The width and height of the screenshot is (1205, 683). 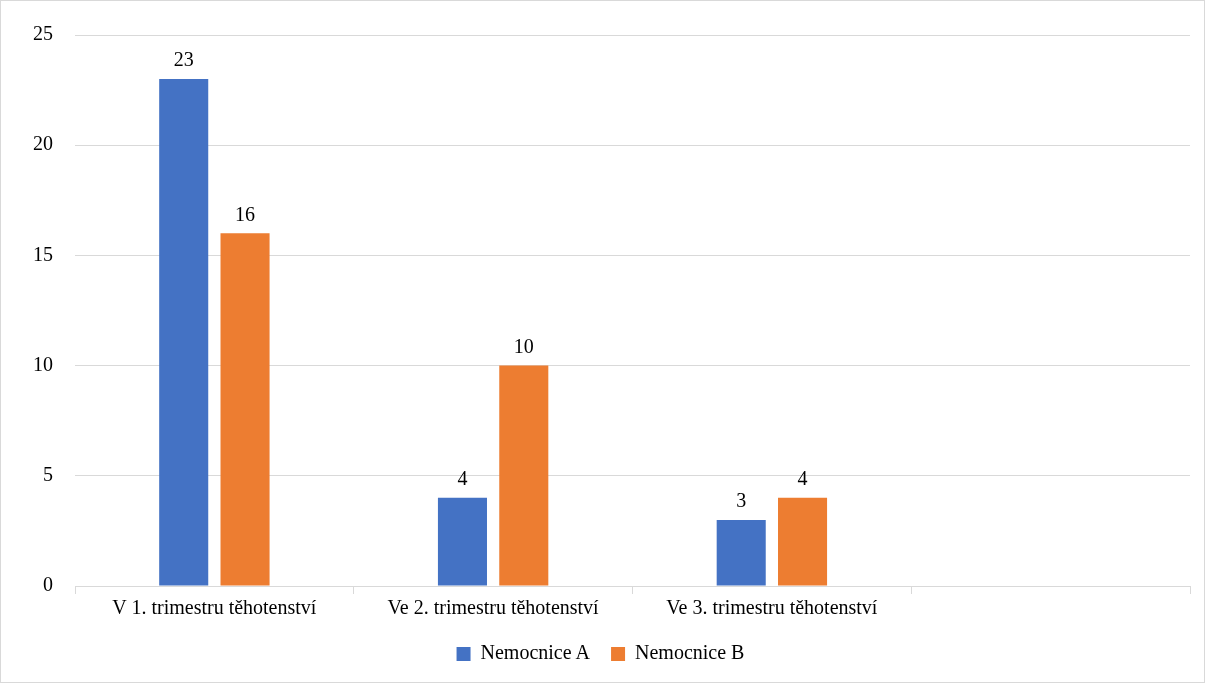 What do you see at coordinates (772, 607) in the screenshot?
I see `x-tick-label: Ve 3. trimestru těhotenství` at bounding box center [772, 607].